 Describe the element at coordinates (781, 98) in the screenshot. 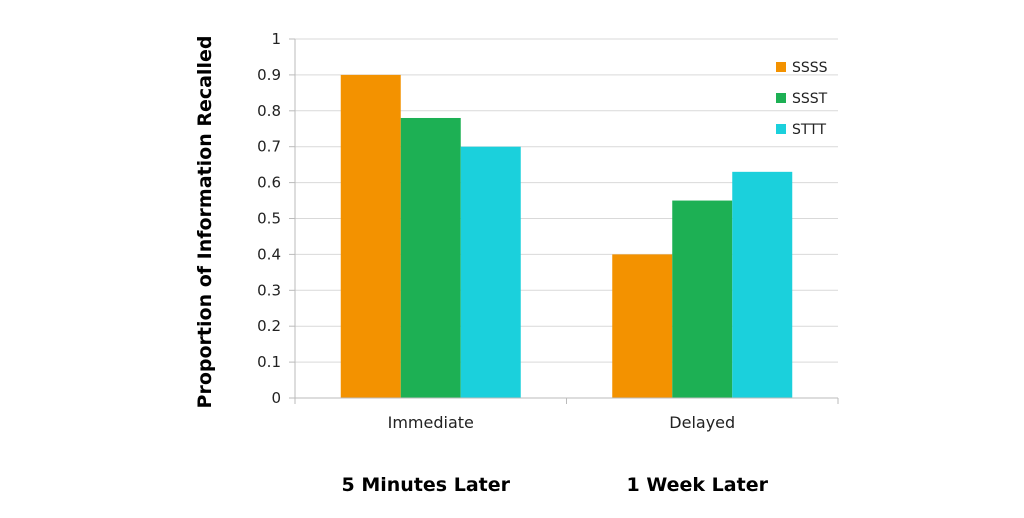

I see `legend-swatch-ssst` at that location.